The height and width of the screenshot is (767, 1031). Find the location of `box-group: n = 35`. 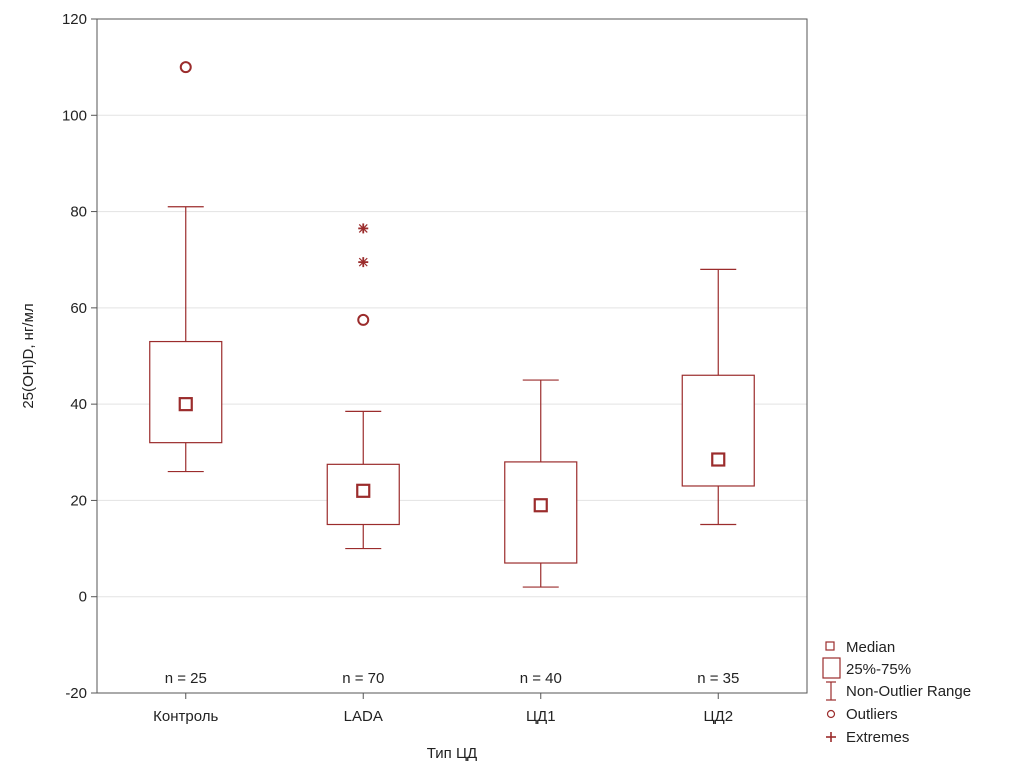

box-group: n = 35 is located at coordinates (718, 477).